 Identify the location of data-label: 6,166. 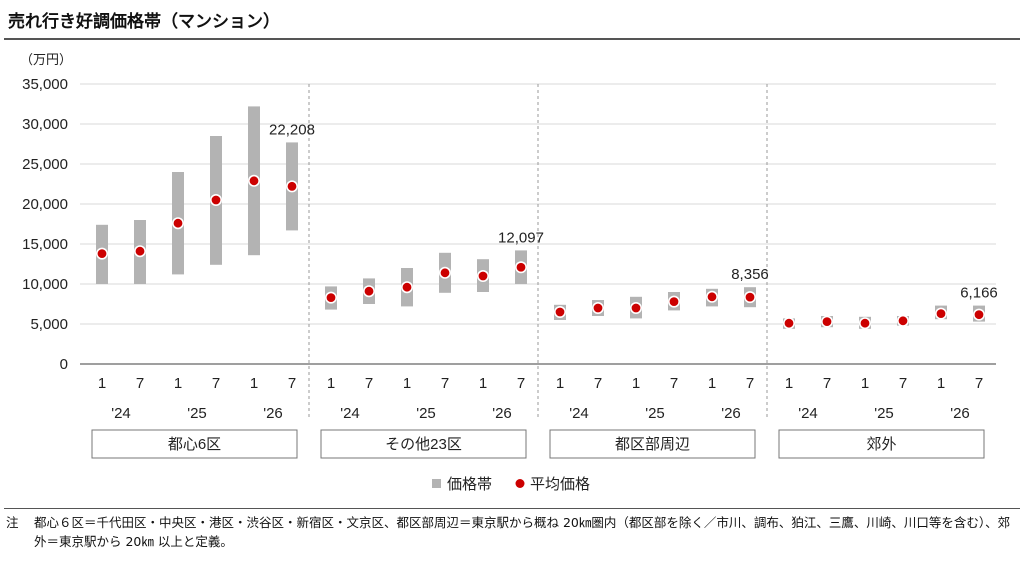
(979, 293).